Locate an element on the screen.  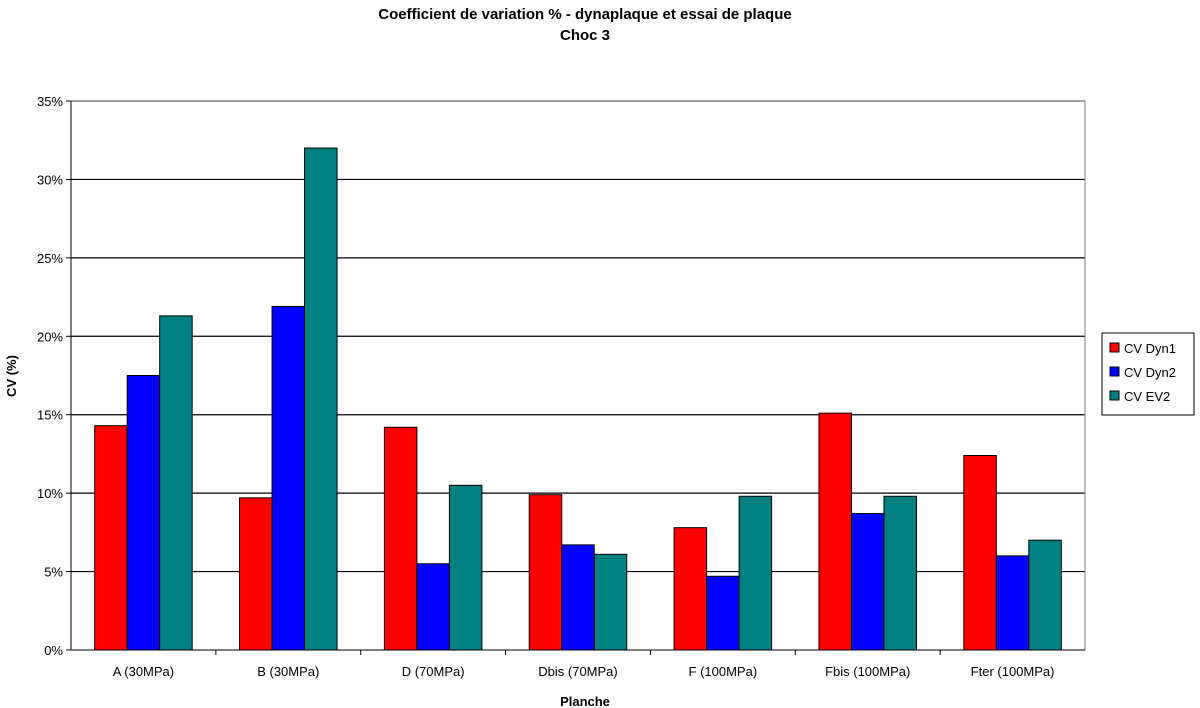
chart-subtitle: Choc 3 is located at coordinates (585, 35).